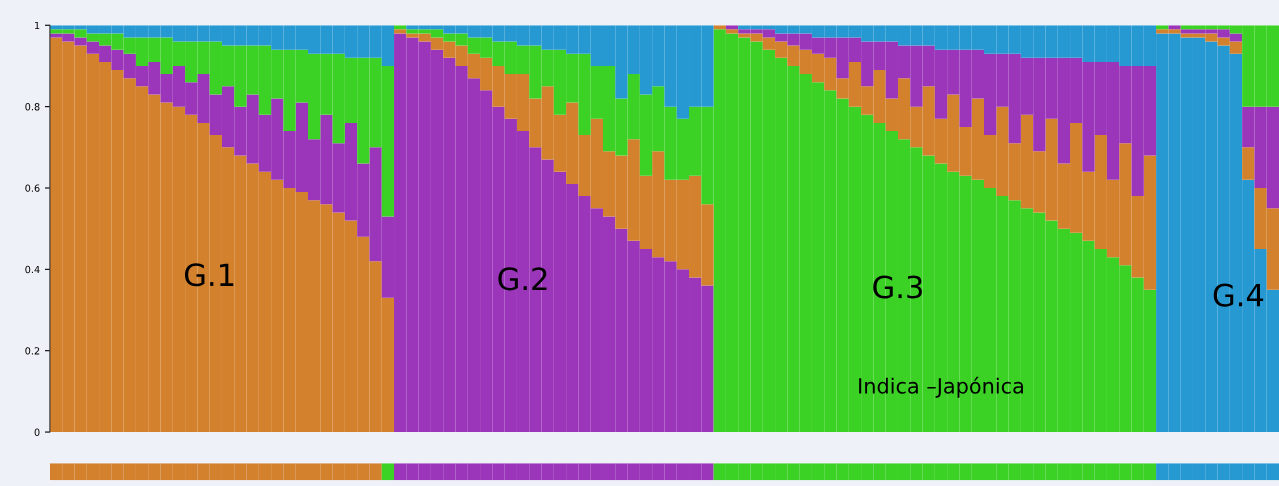  I want to click on y-tick-label: 0.8, so click(32, 107).